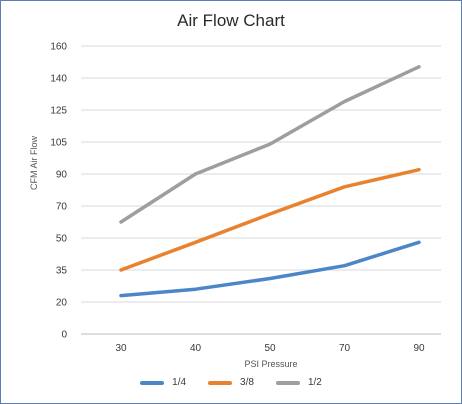 The height and width of the screenshot is (404, 462). What do you see at coordinates (121, 348) in the screenshot?
I see `x-tick-label: 30` at bounding box center [121, 348].